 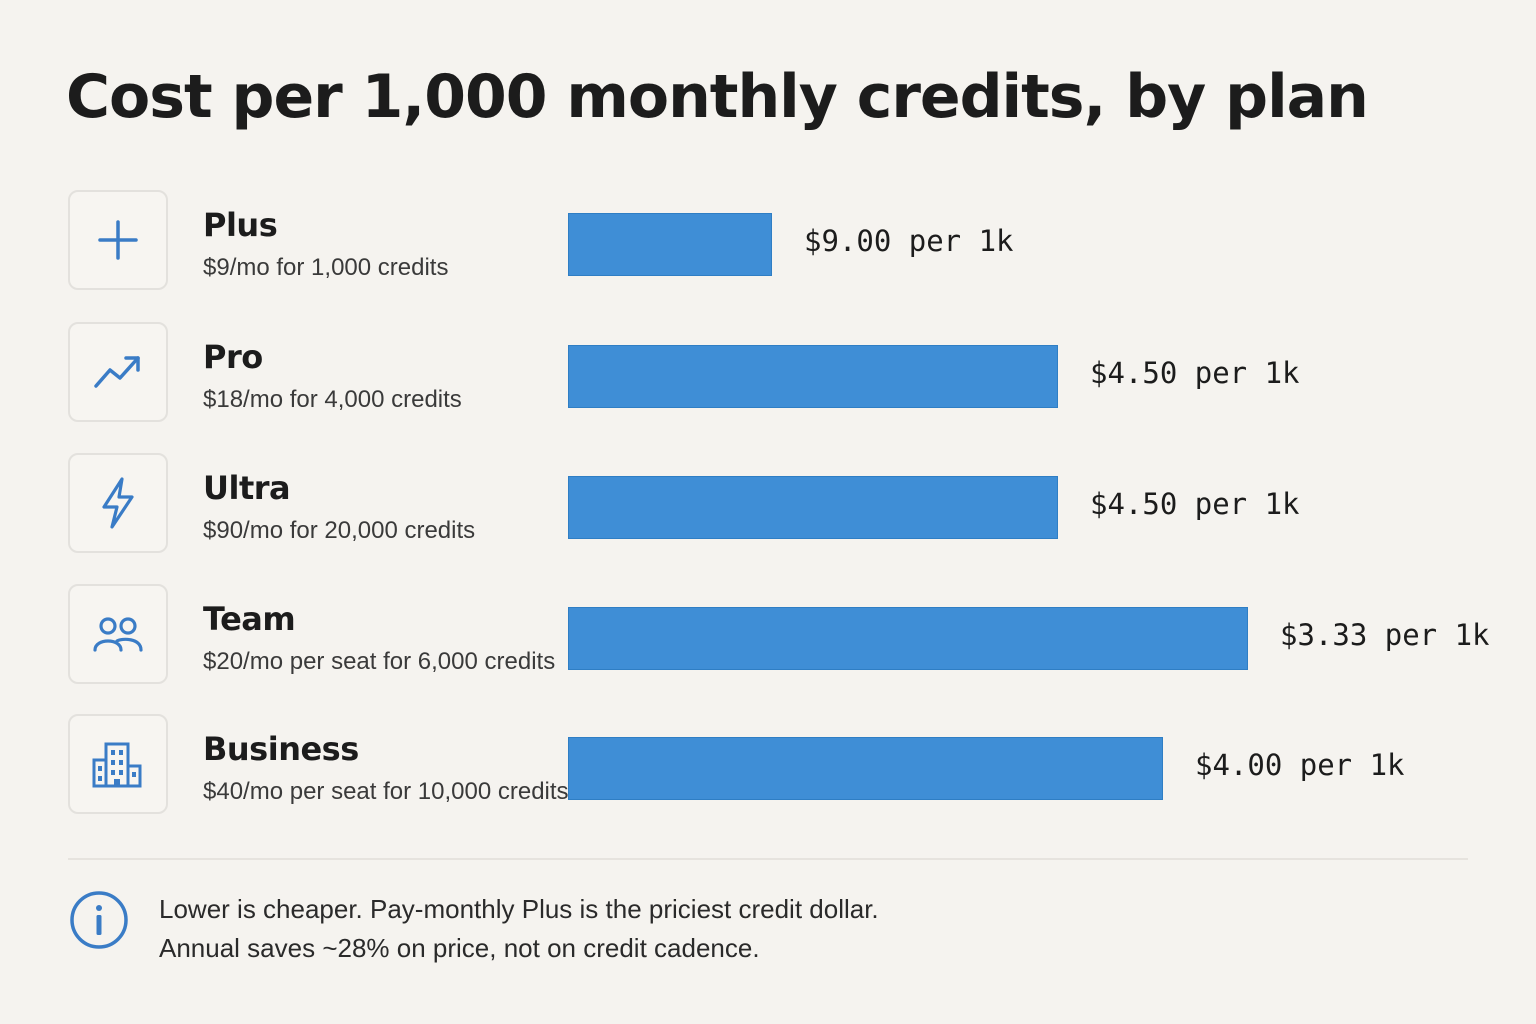 I want to click on users-icon, so click(x=118, y=634).